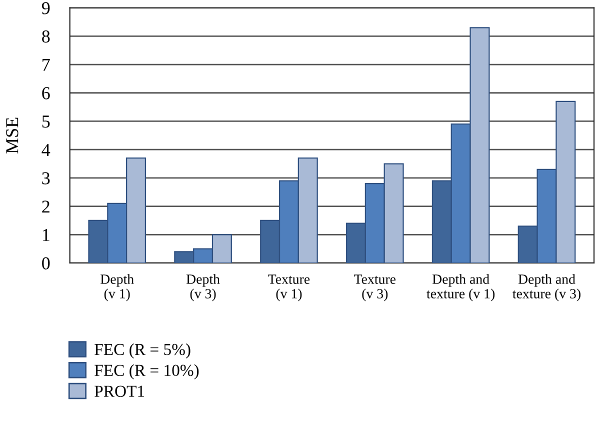  What do you see at coordinates (46, 150) in the screenshot?
I see `y-tick-label: 4` at bounding box center [46, 150].